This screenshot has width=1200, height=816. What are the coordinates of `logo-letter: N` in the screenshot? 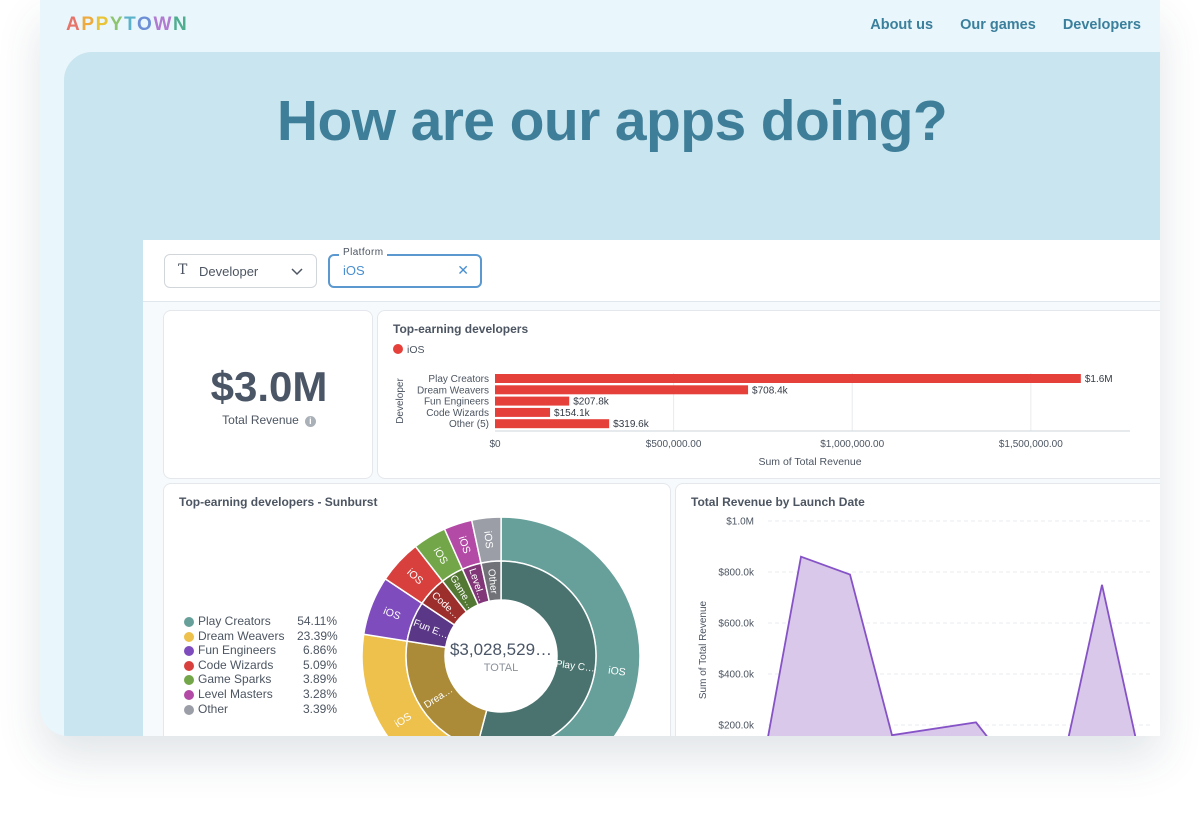 It's located at (180, 24).